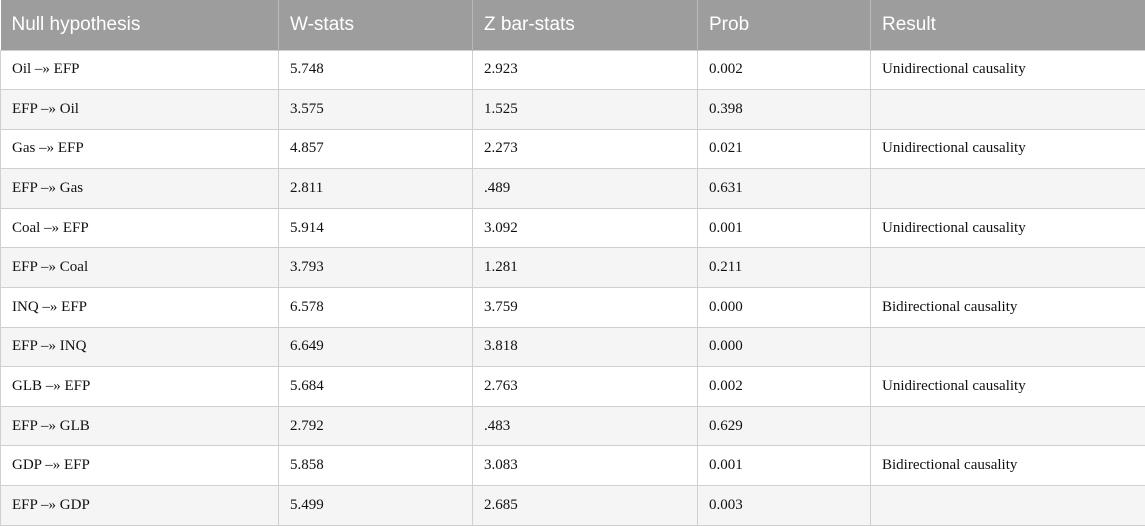  I want to click on cell-prob: 0.211, so click(784, 268).